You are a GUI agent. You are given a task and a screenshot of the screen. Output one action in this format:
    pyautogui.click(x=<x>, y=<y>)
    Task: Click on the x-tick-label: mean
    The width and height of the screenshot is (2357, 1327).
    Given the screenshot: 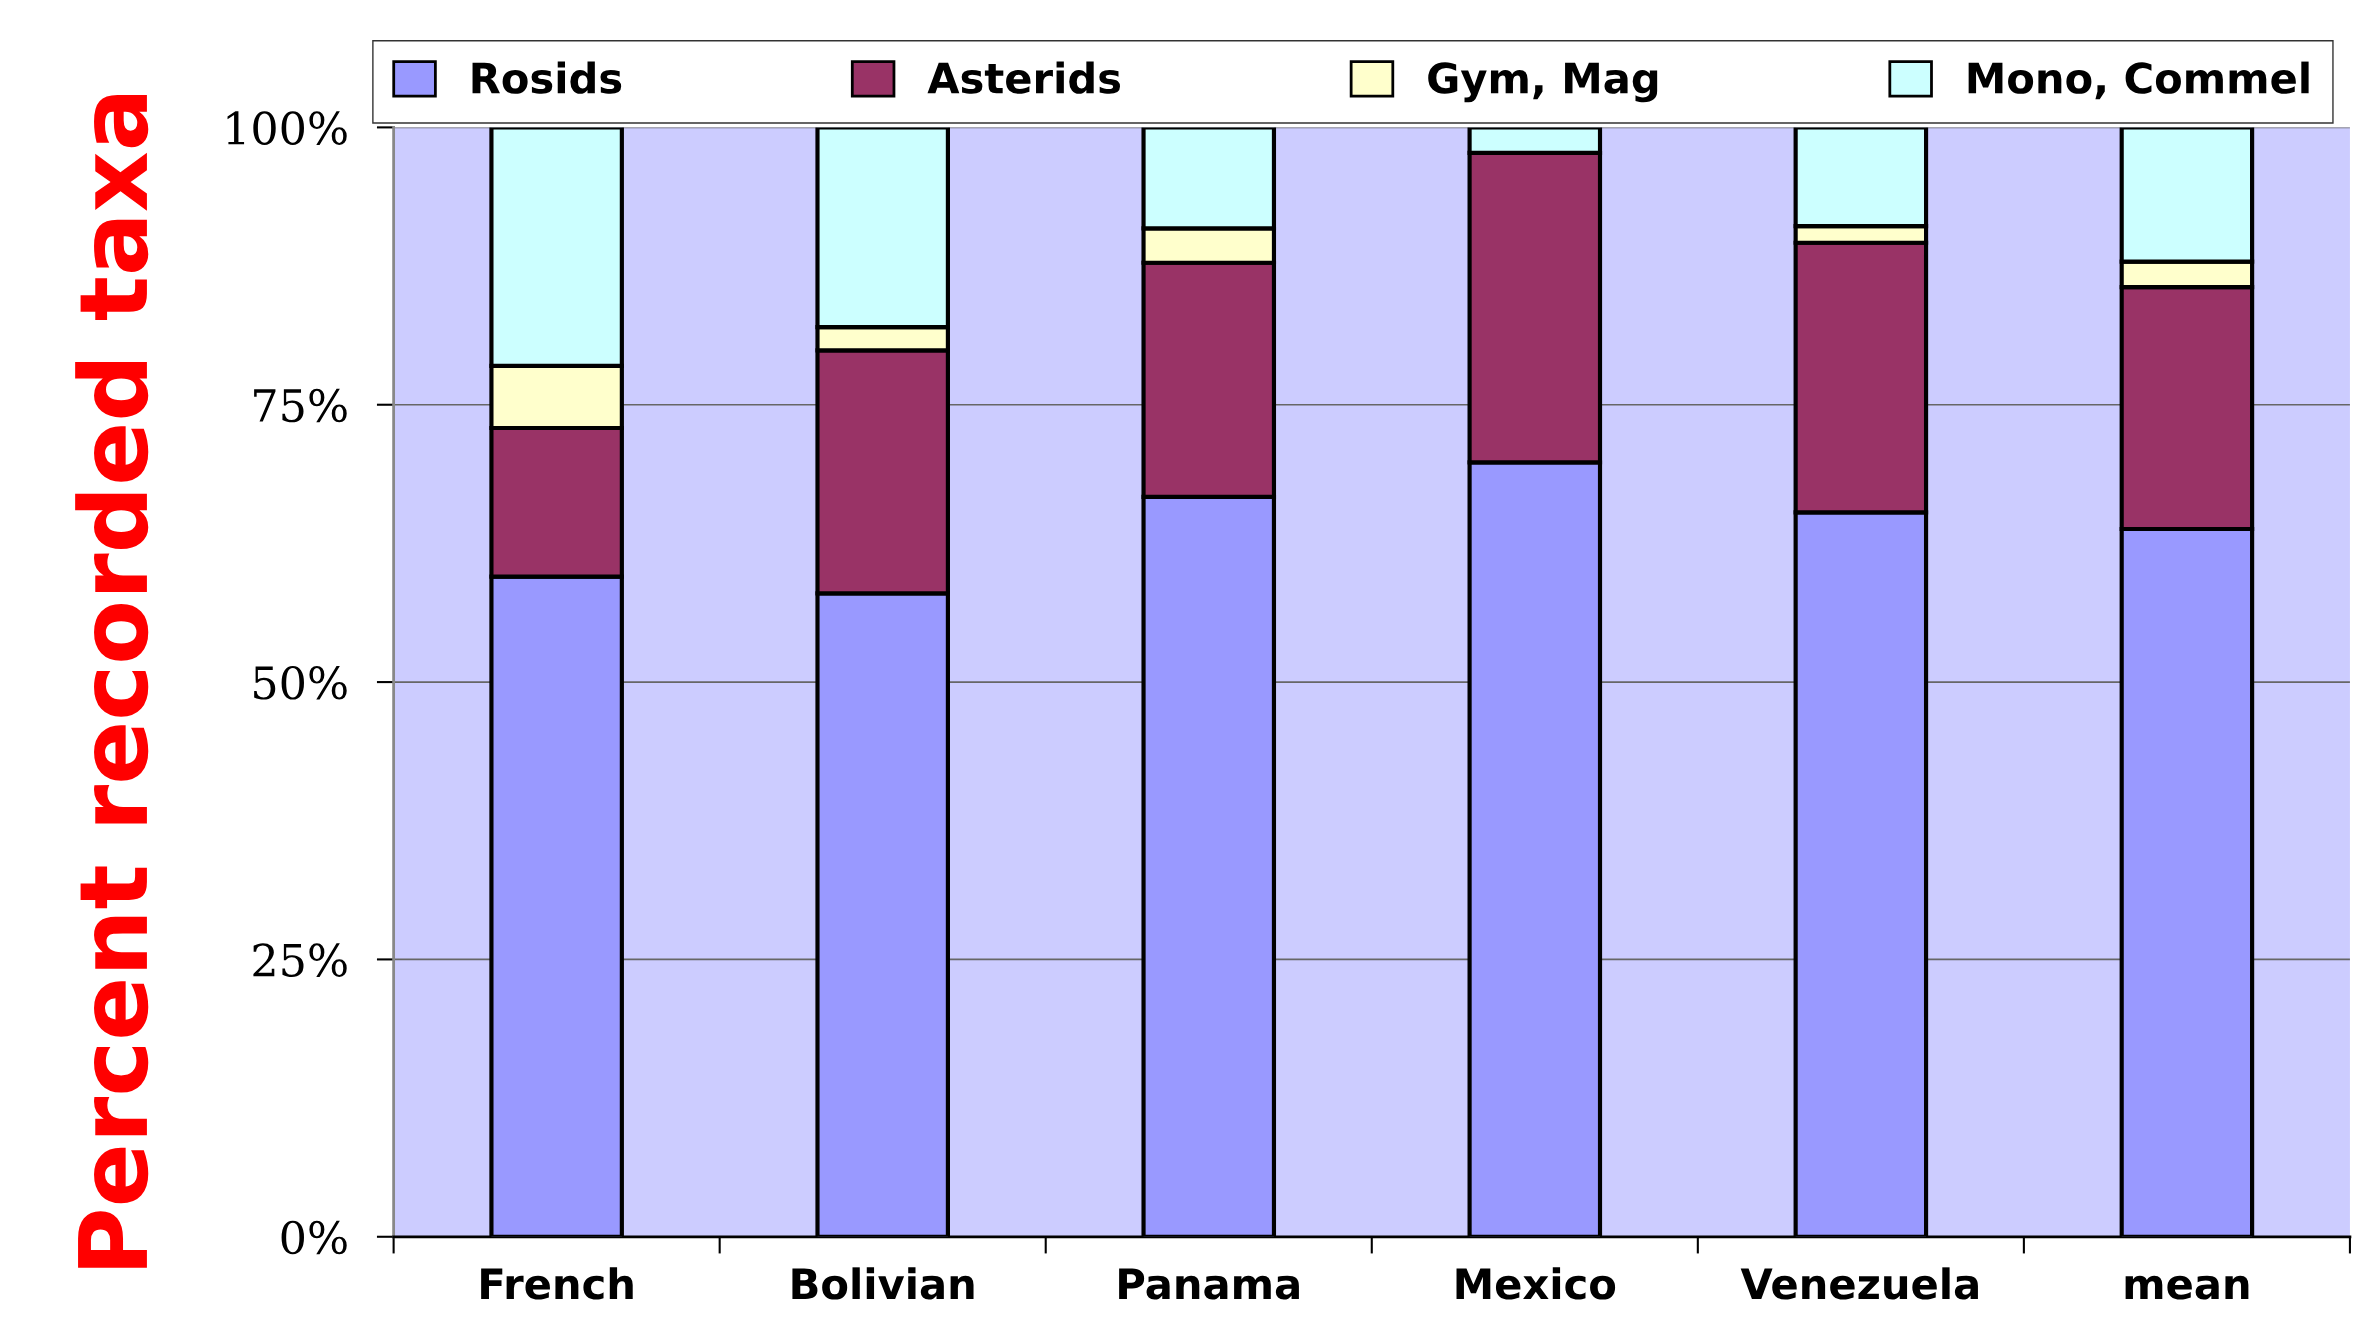 What is the action you would take?
    pyautogui.click(x=2187, y=1287)
    